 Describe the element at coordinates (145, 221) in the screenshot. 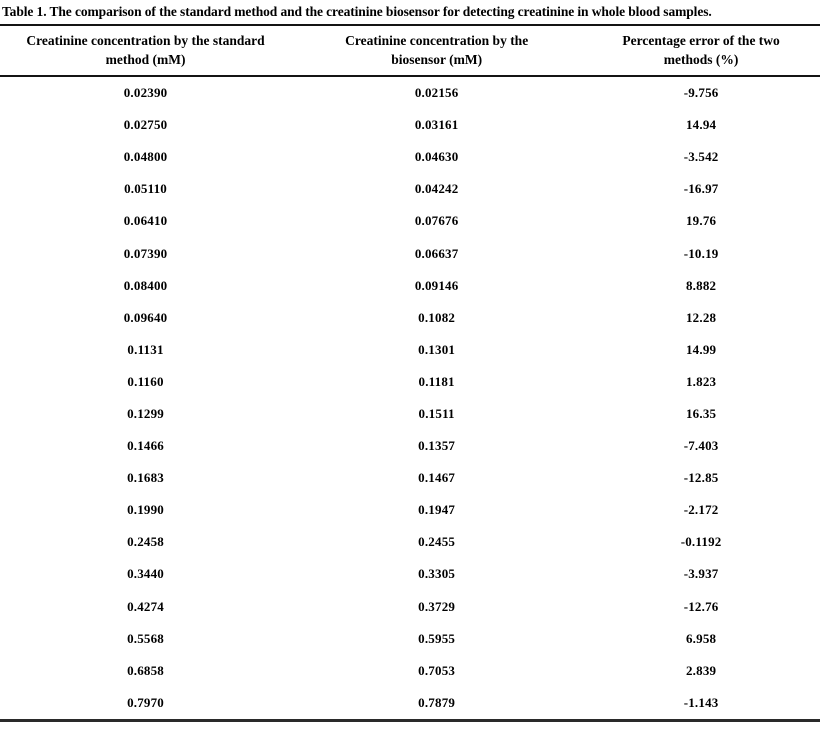

I see `cell-standard-method: 0.06410` at that location.